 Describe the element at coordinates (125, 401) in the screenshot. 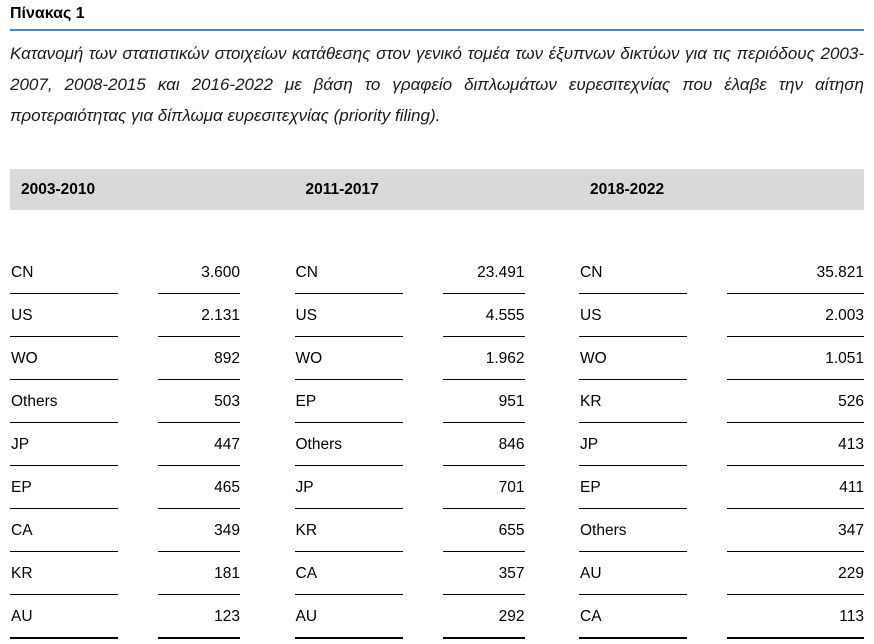

I see `table-row: Others 503` at that location.